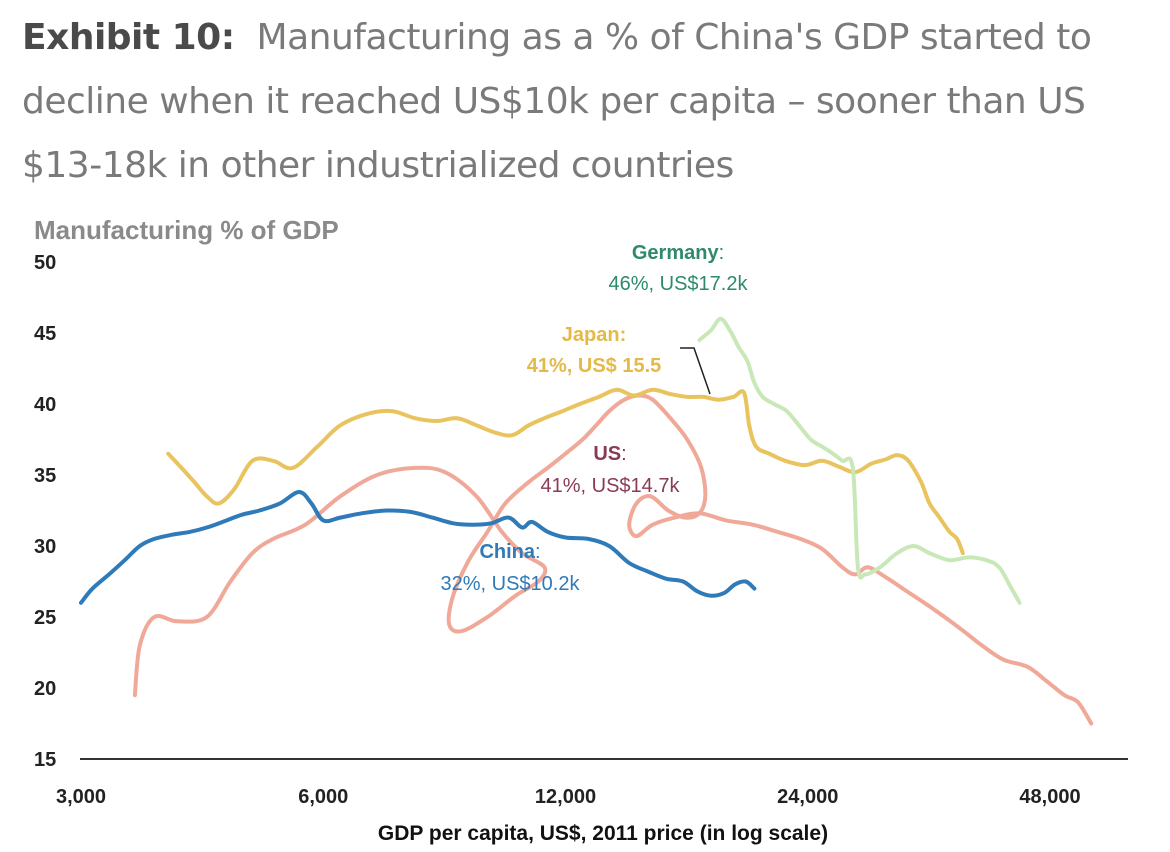  Describe the element at coordinates (186, 230) in the screenshot. I see `y-axis-title: Manufacturing % of GDP` at that location.